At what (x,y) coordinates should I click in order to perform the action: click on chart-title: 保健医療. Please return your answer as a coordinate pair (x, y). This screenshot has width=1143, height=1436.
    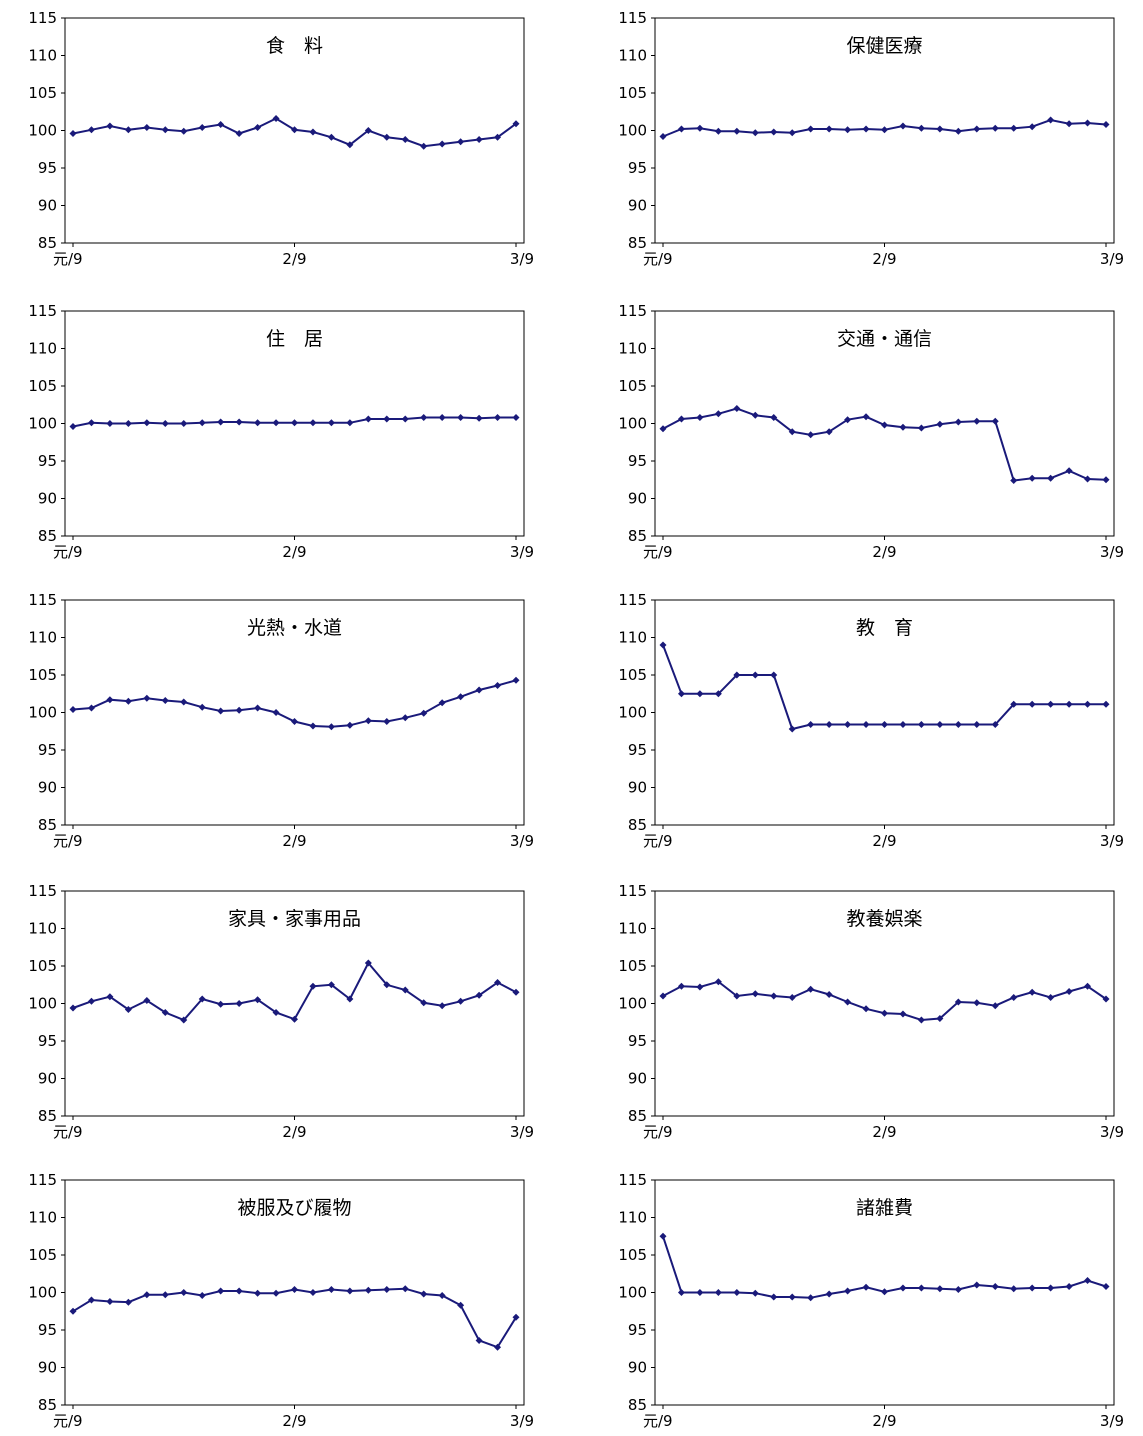
    Looking at the image, I should click on (884, 46).